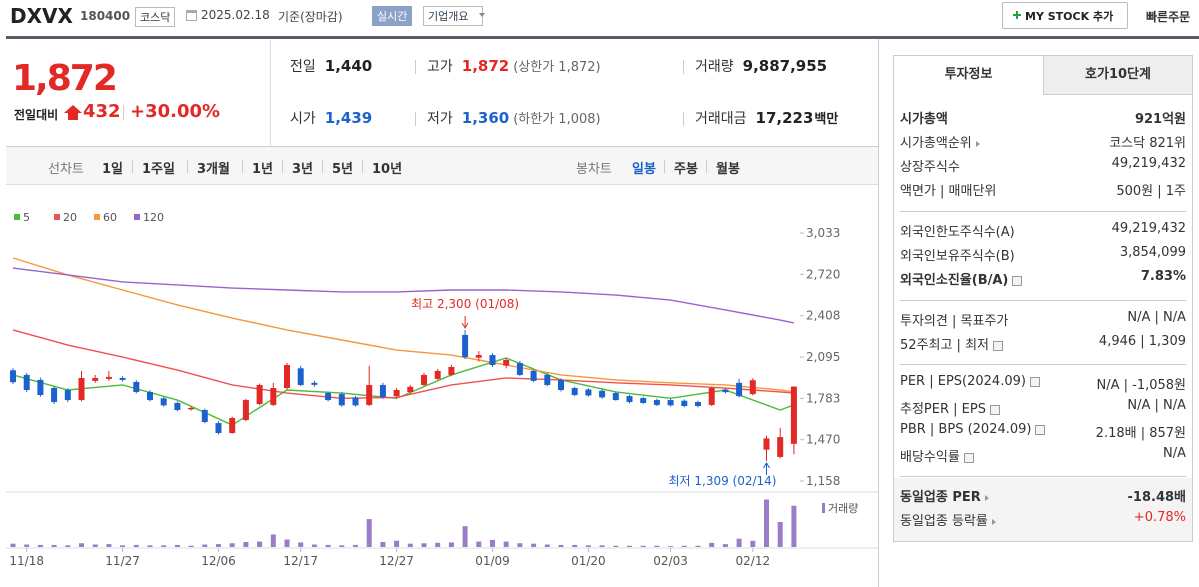  What do you see at coordinates (213, 169) in the screenshot?
I see `period-tab: 3개월` at bounding box center [213, 169].